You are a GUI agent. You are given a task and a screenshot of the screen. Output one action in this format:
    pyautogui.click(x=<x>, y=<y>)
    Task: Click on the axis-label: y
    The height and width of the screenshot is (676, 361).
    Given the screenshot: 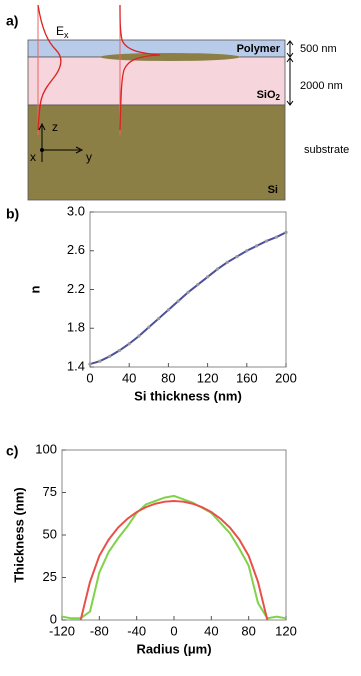 What is the action you would take?
    pyautogui.click(x=89, y=157)
    